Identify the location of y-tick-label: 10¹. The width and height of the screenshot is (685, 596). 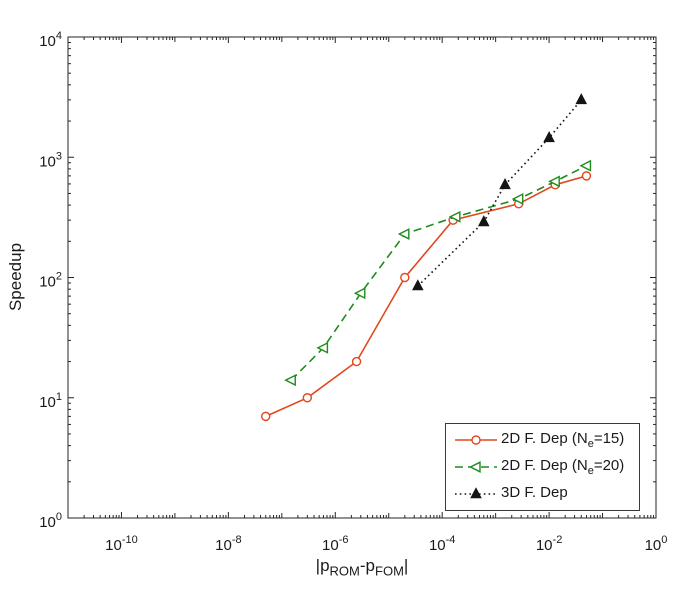
(50, 401).